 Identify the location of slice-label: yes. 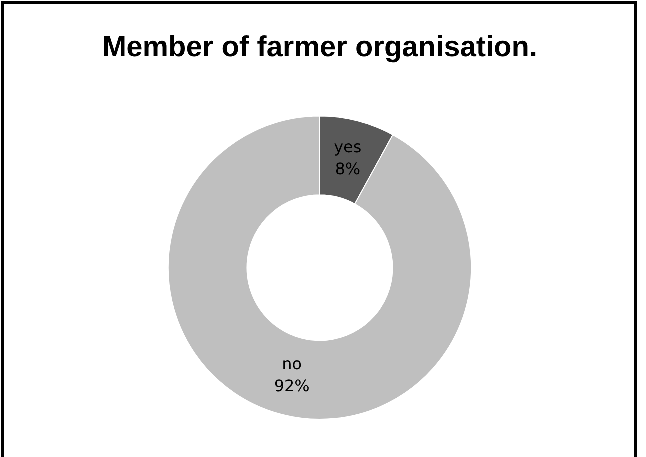
(348, 146).